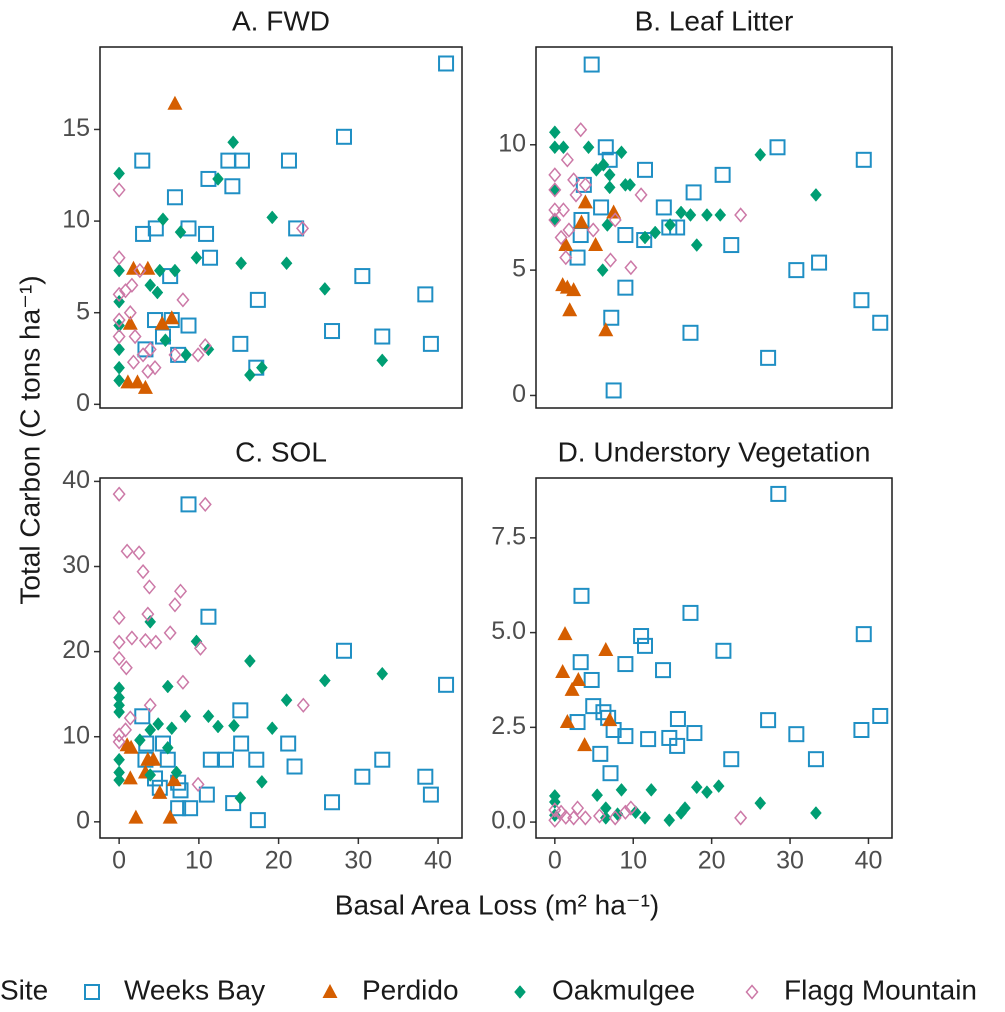  Describe the element at coordinates (520, 992) in the screenshot. I see `legend-marker` at that location.